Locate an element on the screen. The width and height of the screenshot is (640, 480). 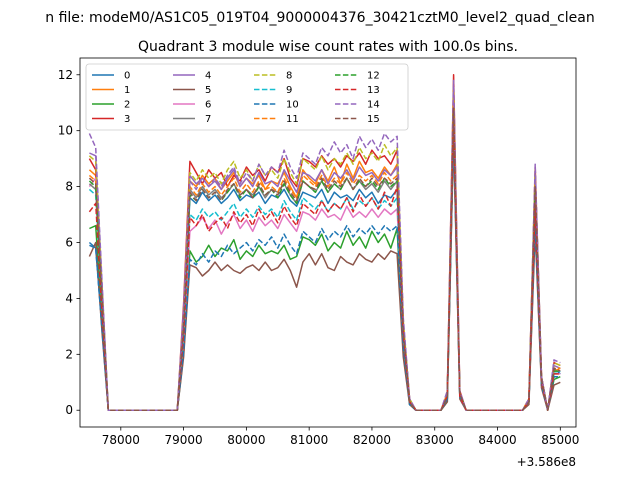
legend-label-10: 10 is located at coordinates (292, 105).